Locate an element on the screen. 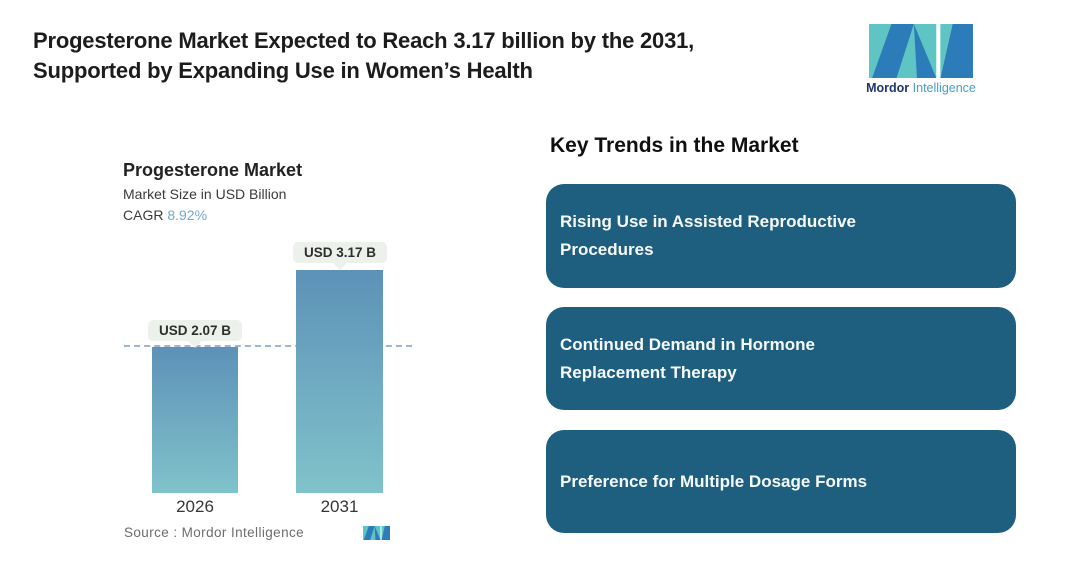 The width and height of the screenshot is (1066, 568). value-label-2031: USD 3.17 B is located at coordinates (340, 252).